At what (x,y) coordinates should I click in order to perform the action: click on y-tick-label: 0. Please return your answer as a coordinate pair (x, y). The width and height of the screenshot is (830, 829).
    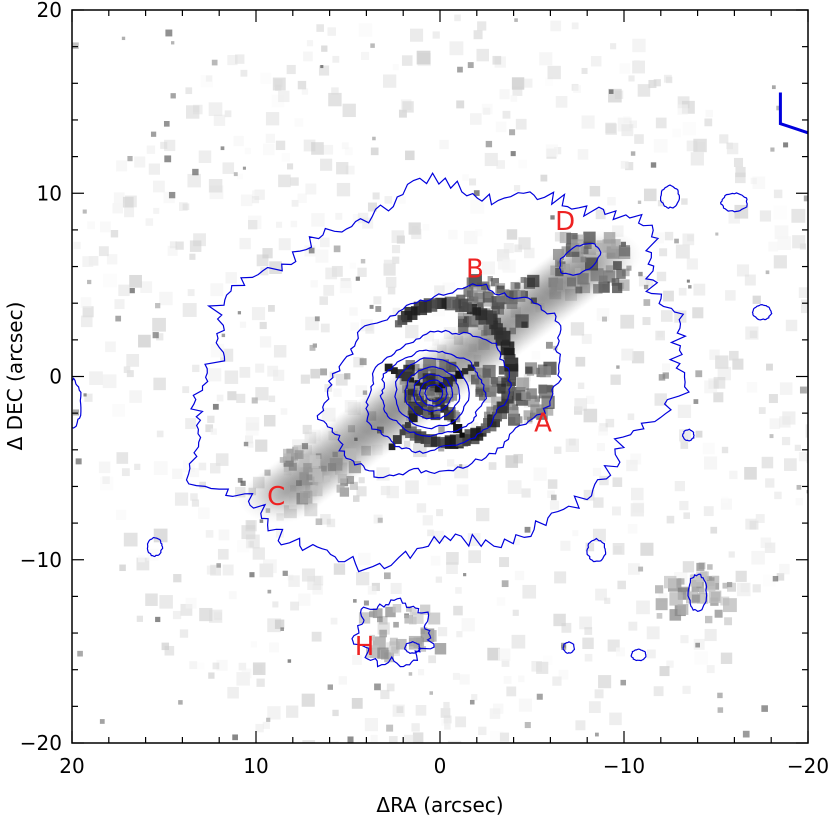
    Looking at the image, I should click on (55, 377).